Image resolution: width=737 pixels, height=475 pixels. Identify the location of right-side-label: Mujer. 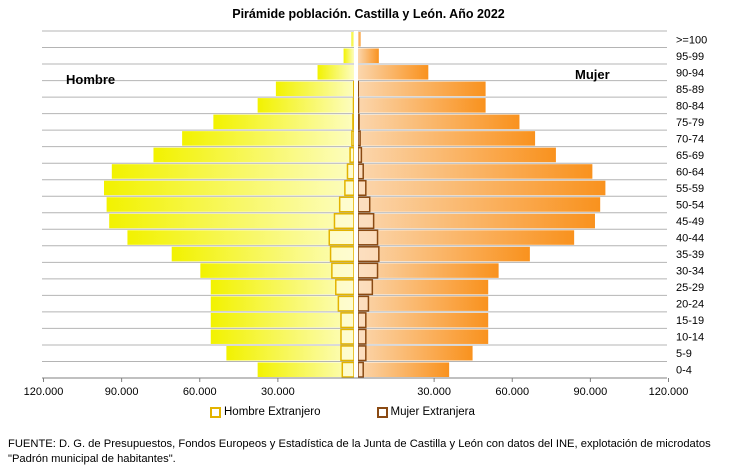
(592, 74).